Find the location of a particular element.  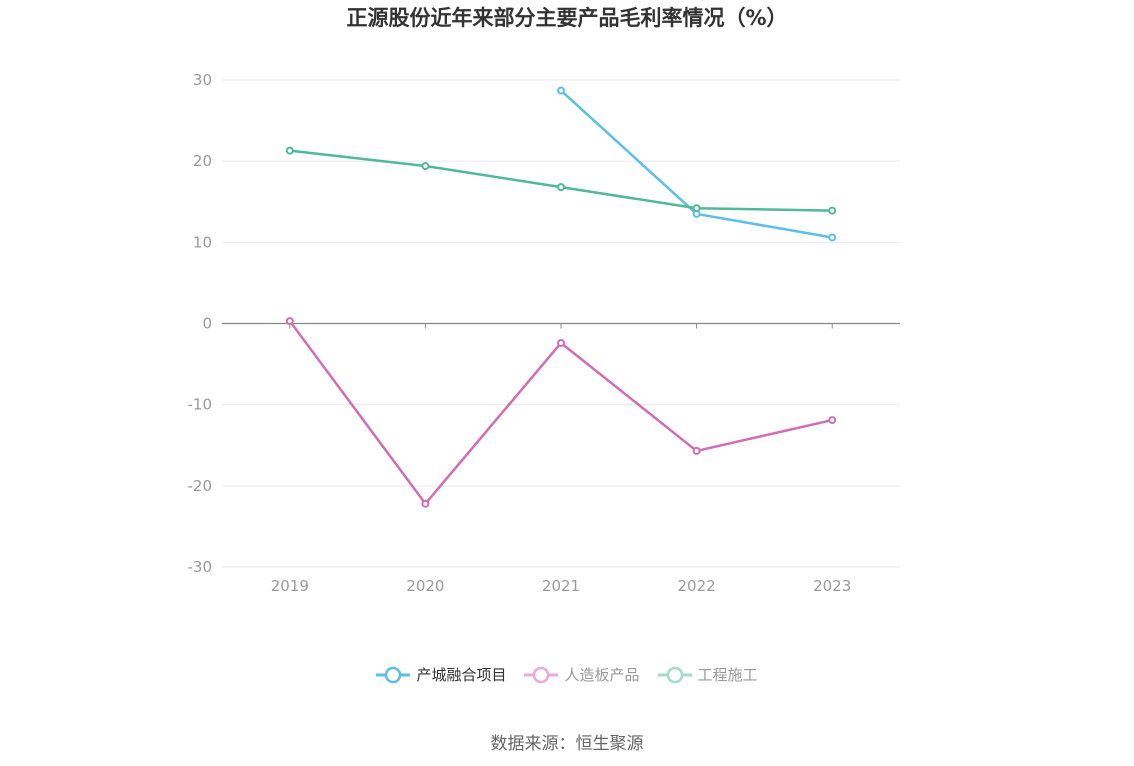

legend-item: 人造板产品 is located at coordinates (582, 674).